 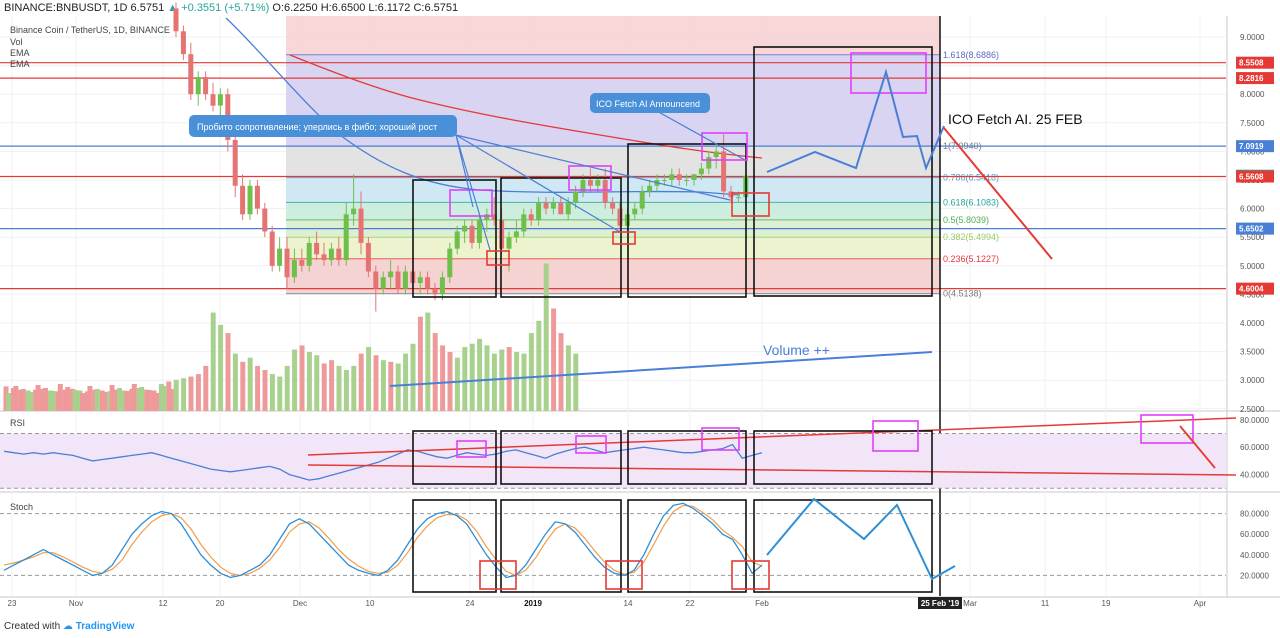 What do you see at coordinates (1252, 209) in the screenshot?
I see `price-tick-6: 6.0000` at bounding box center [1252, 209].